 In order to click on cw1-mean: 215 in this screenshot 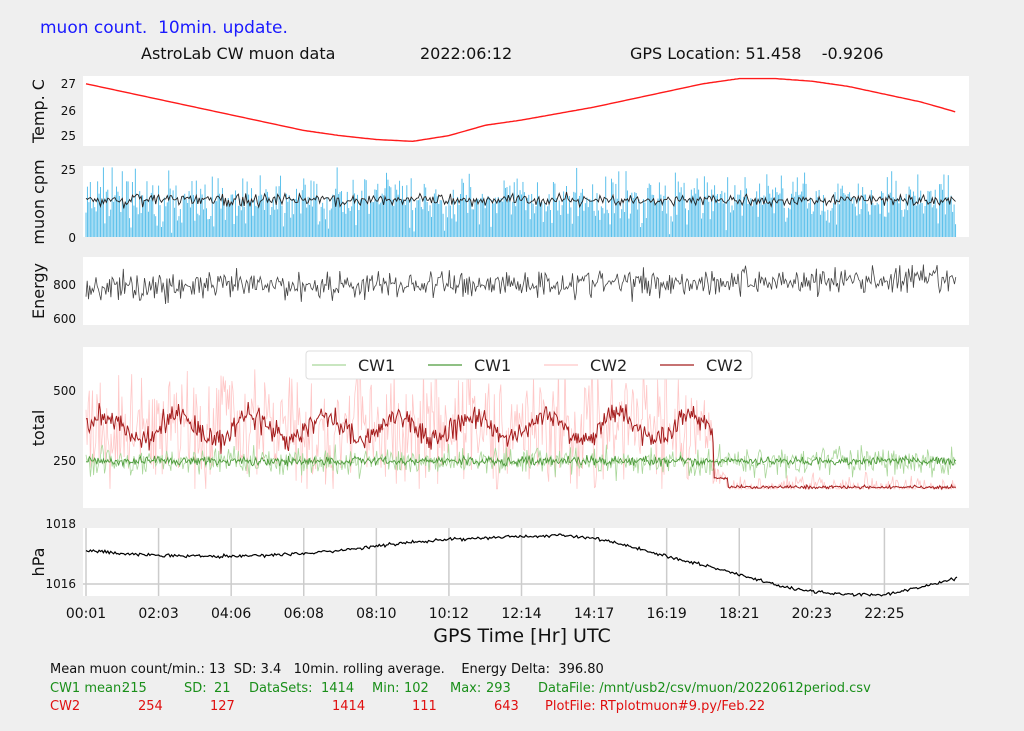, I will do `click(134, 688)`.